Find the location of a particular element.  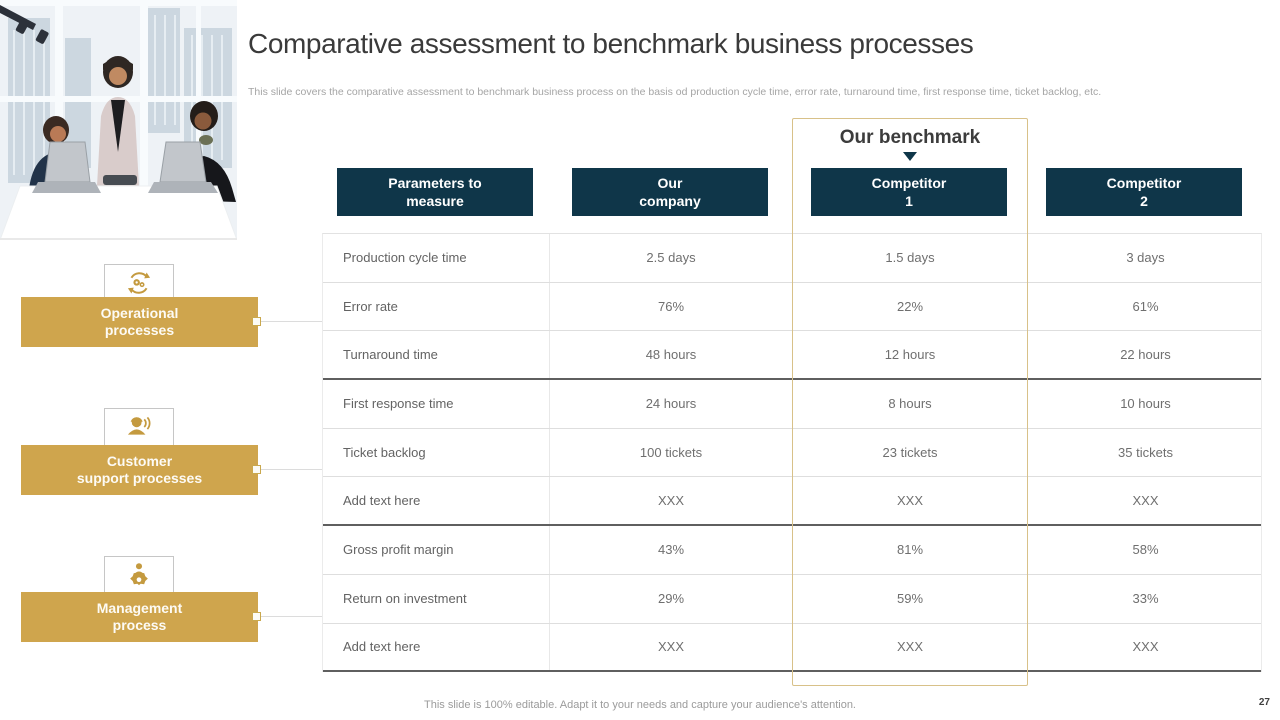

operational-processes-box: Operational processes is located at coordinates (139, 322).